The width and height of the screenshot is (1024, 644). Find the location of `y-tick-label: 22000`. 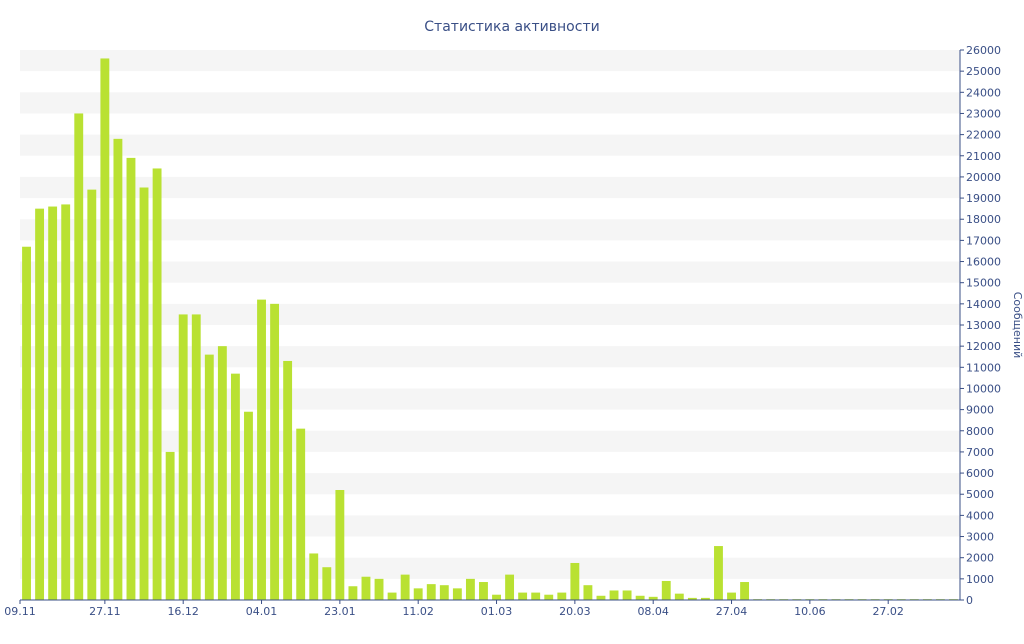

y-tick-label: 22000 is located at coordinates (983, 135).